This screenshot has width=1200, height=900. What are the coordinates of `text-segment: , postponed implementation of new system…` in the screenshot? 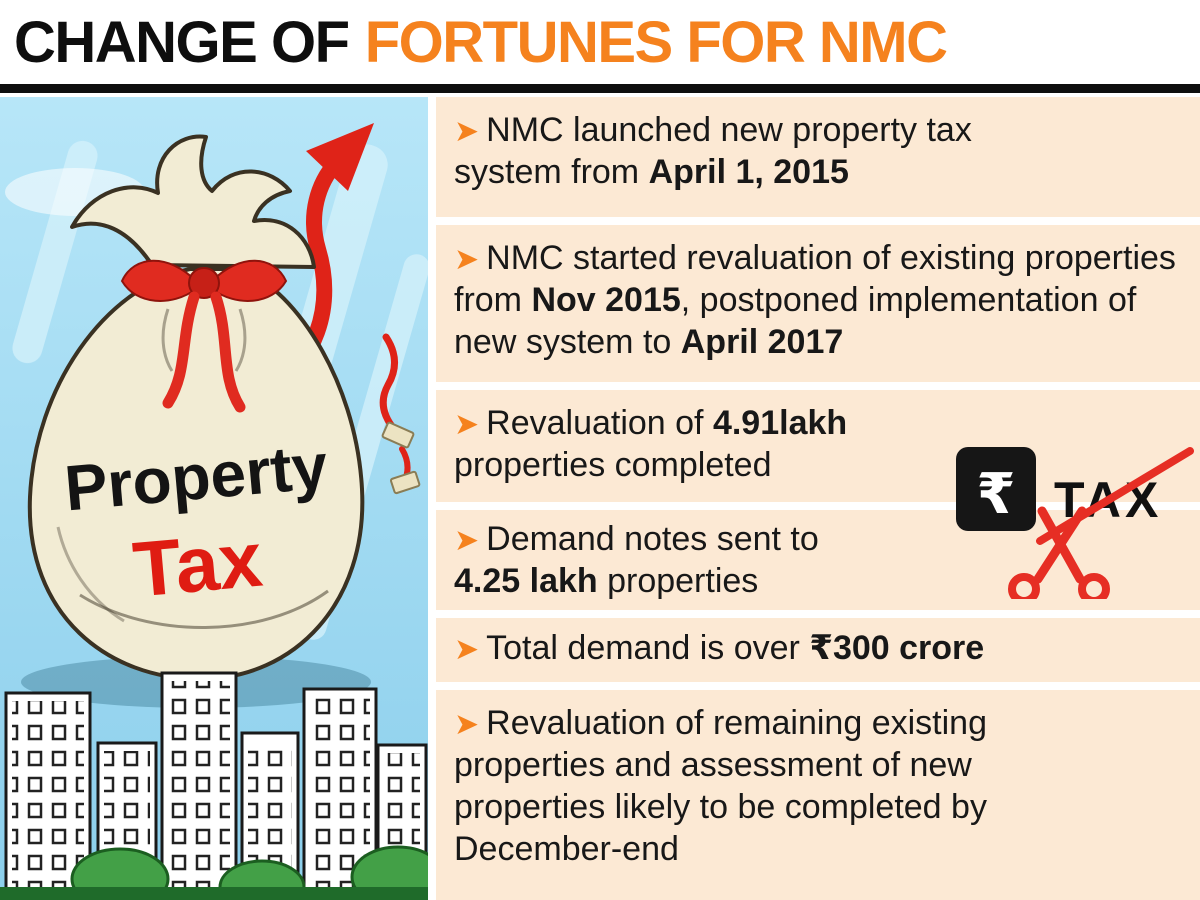 It's located at (795, 321).